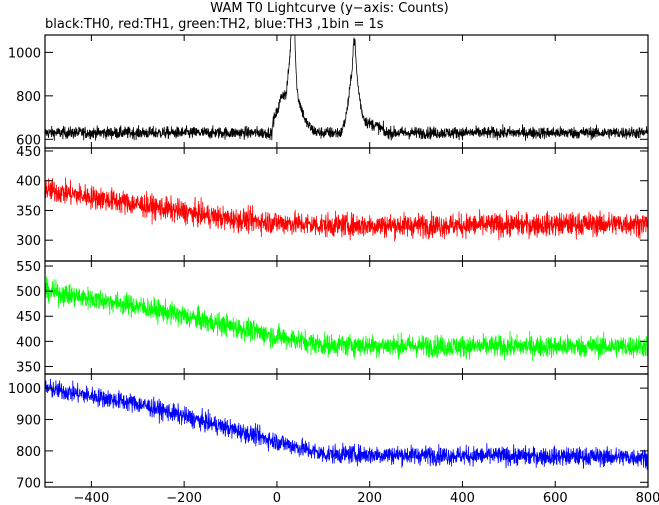 The height and width of the screenshot is (505, 659). What do you see at coordinates (28, 267) in the screenshot?
I see `y-tick-label: 550` at bounding box center [28, 267].